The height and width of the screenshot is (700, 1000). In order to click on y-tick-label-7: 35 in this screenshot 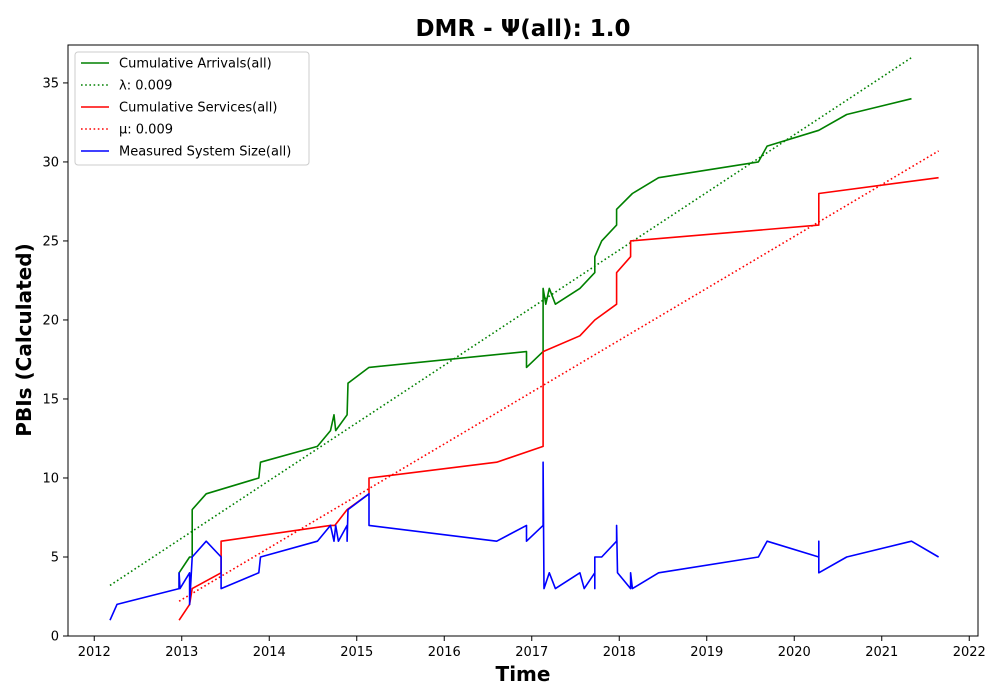, I will do `click(50, 83)`.